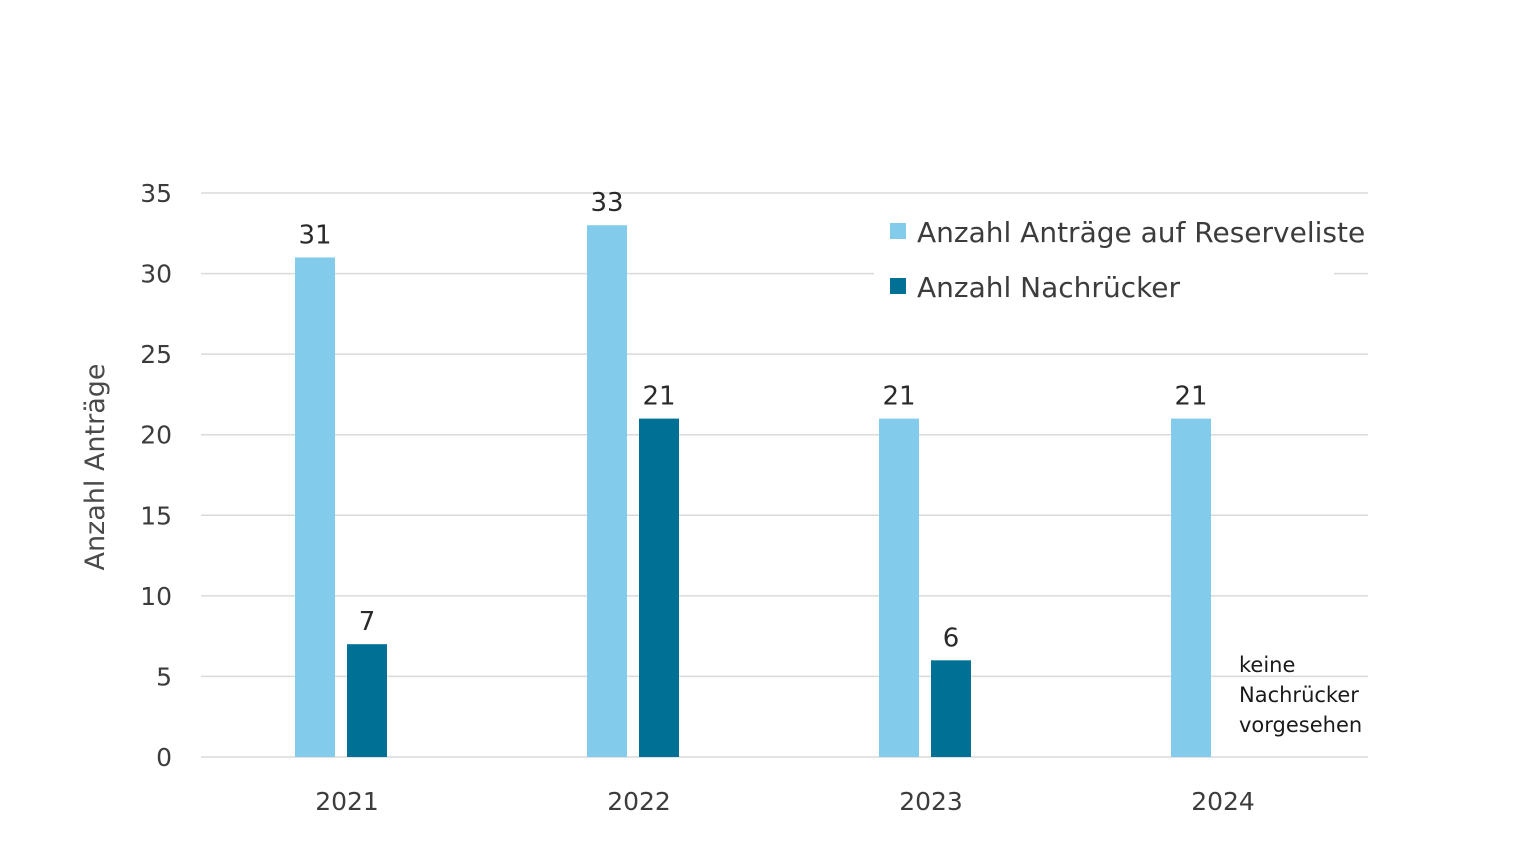 Image resolution: width=1540 pixels, height=843 pixels. Describe the element at coordinates (931, 801) in the screenshot. I see `x-tick-label: 2023` at that location.